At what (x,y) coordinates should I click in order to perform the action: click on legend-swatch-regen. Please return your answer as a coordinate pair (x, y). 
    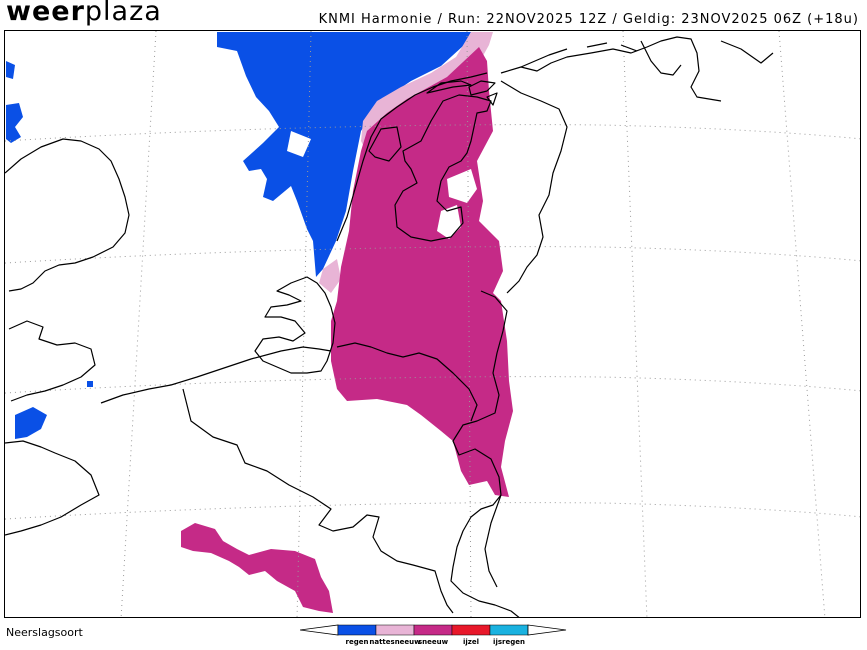
    Looking at the image, I should click on (357, 630).